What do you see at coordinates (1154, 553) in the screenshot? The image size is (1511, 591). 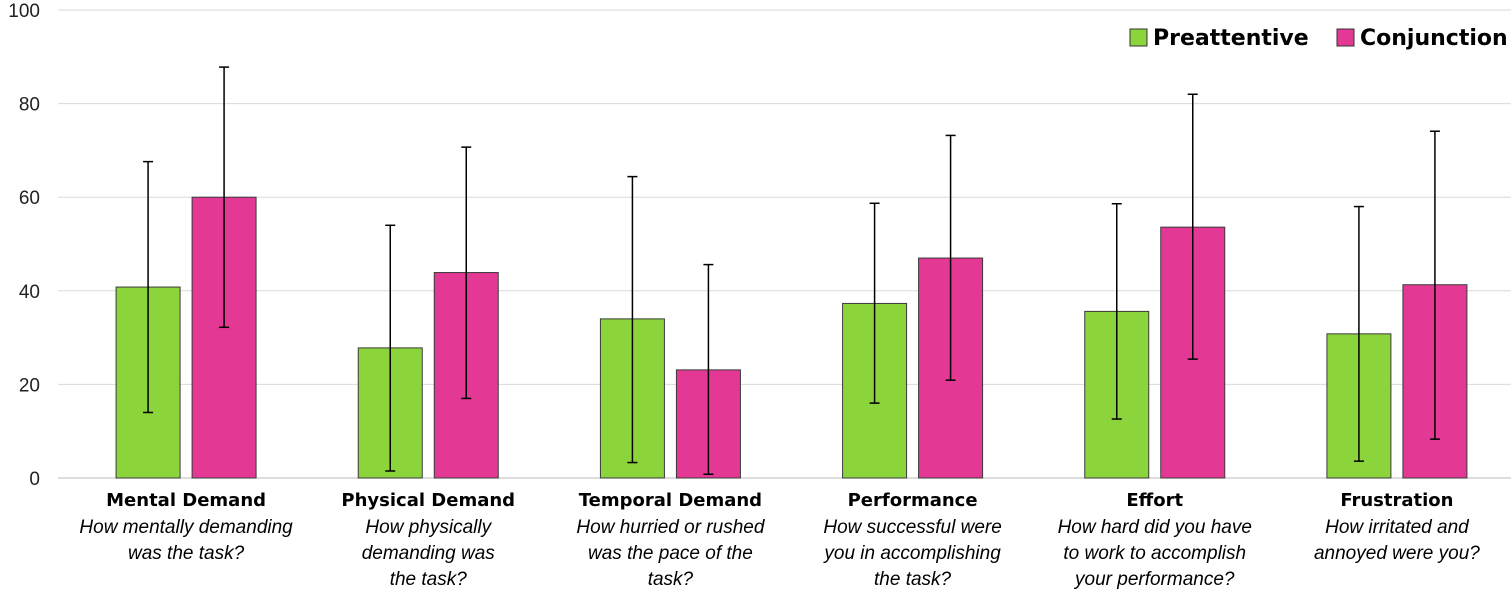 I see `category-description-line: to work to accomplish` at bounding box center [1154, 553].